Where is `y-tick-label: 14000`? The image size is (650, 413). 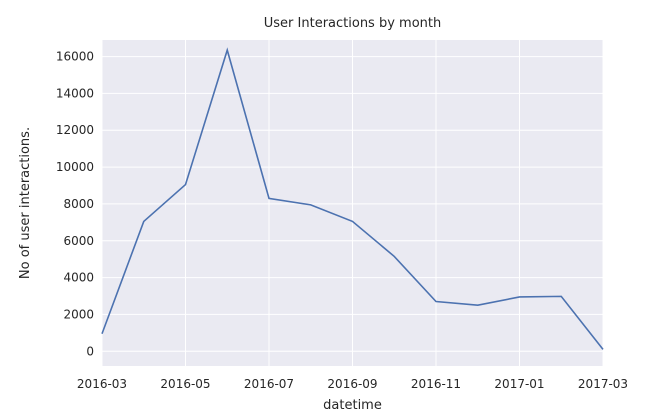
y-tick-label: 14000 is located at coordinates (75, 93).